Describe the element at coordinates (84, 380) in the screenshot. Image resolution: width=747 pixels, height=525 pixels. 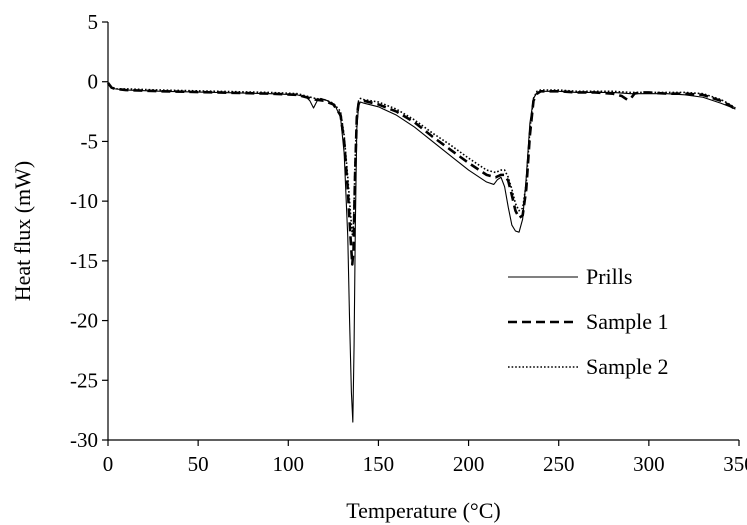
I see `y-tick-label: -25` at that location.